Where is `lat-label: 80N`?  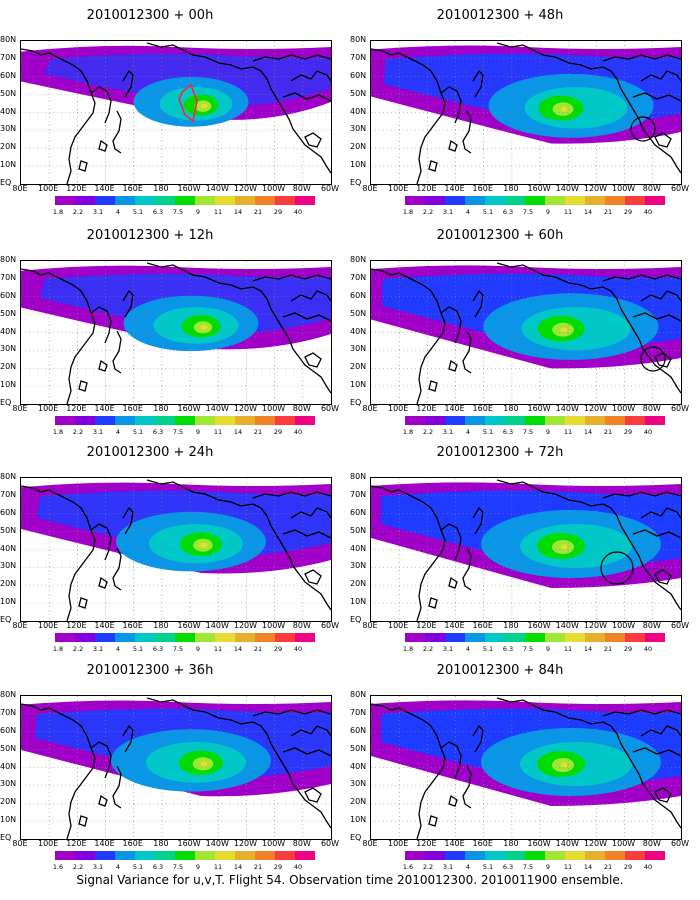
lat-label: 80N is located at coordinates (8, 476).